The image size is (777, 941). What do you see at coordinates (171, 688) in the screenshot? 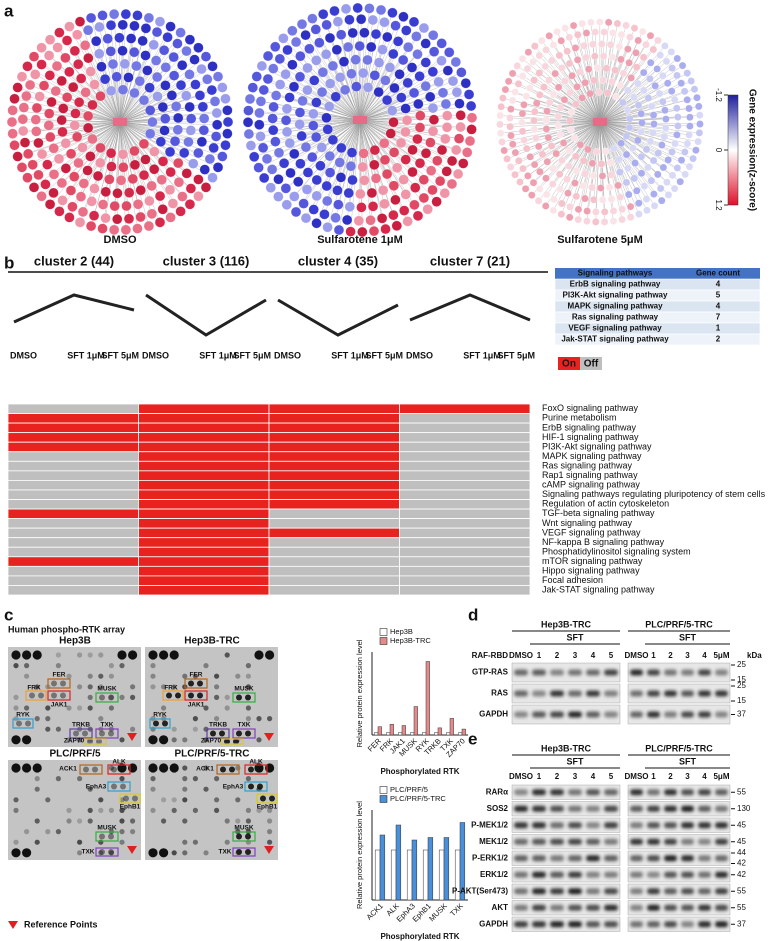
I see `blot-box-label: FRK` at bounding box center [171, 688].